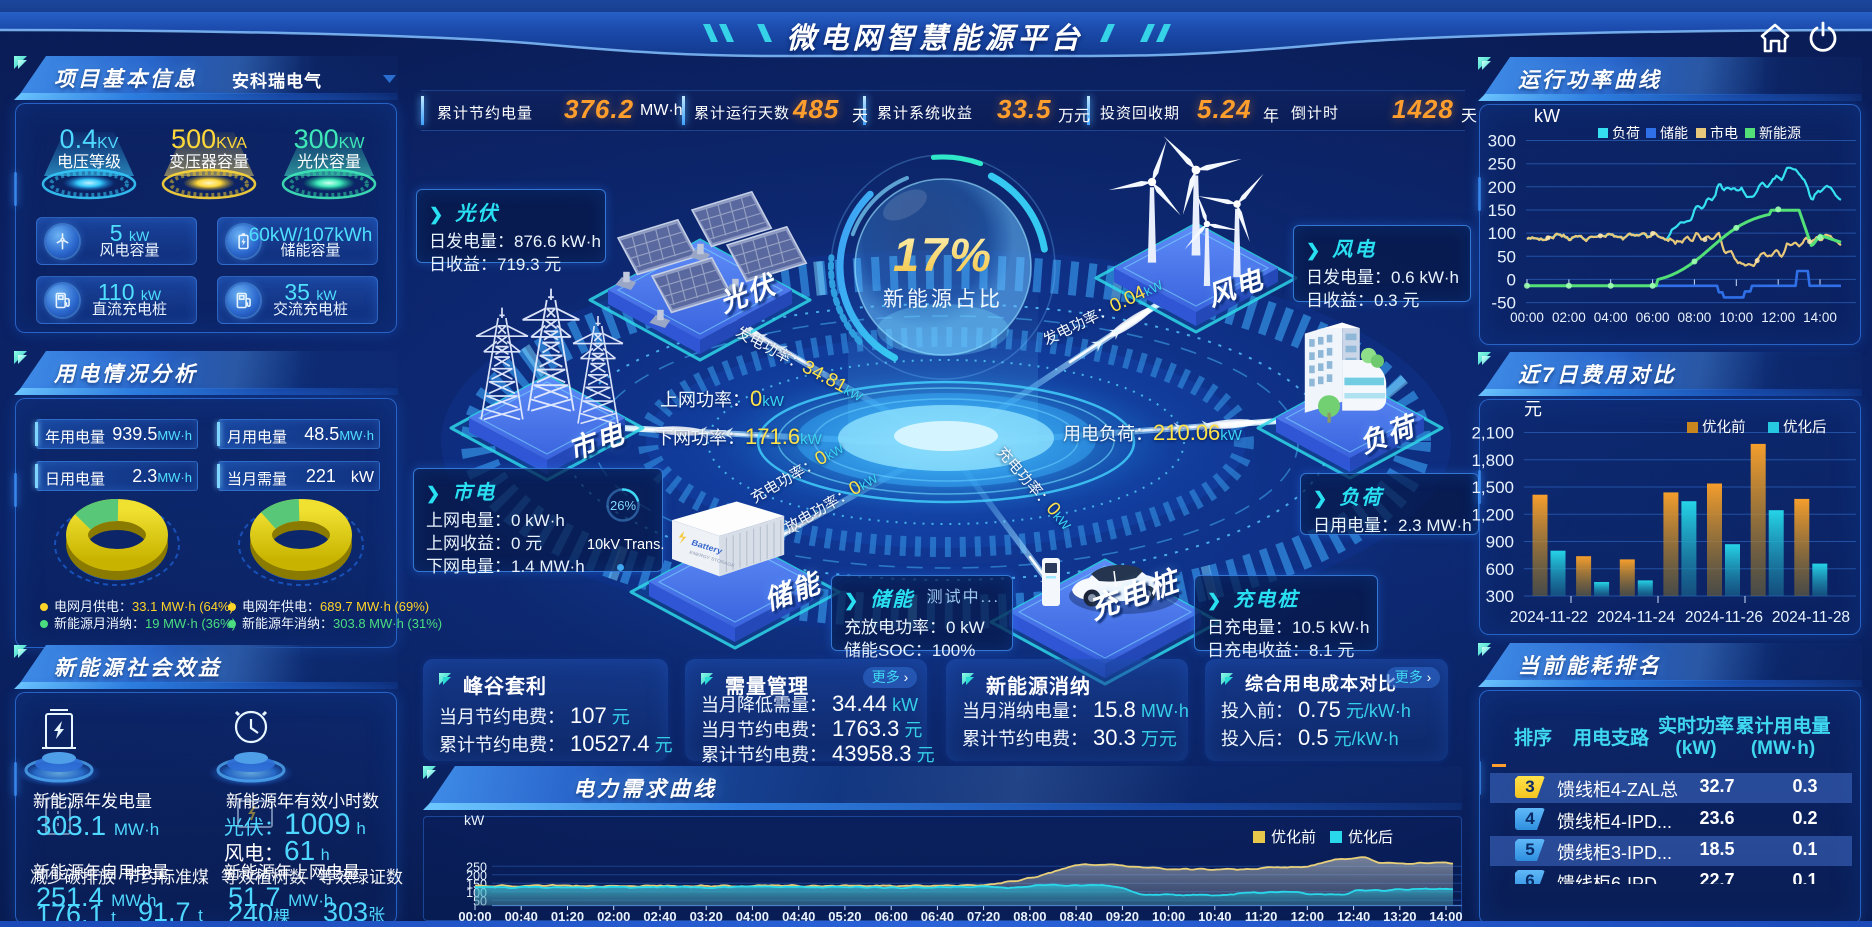 This screenshot has height=927, width=1872. What do you see at coordinates (1492, 433) in the screenshot?
I see `svg-text: 2,100` at bounding box center [1492, 433].